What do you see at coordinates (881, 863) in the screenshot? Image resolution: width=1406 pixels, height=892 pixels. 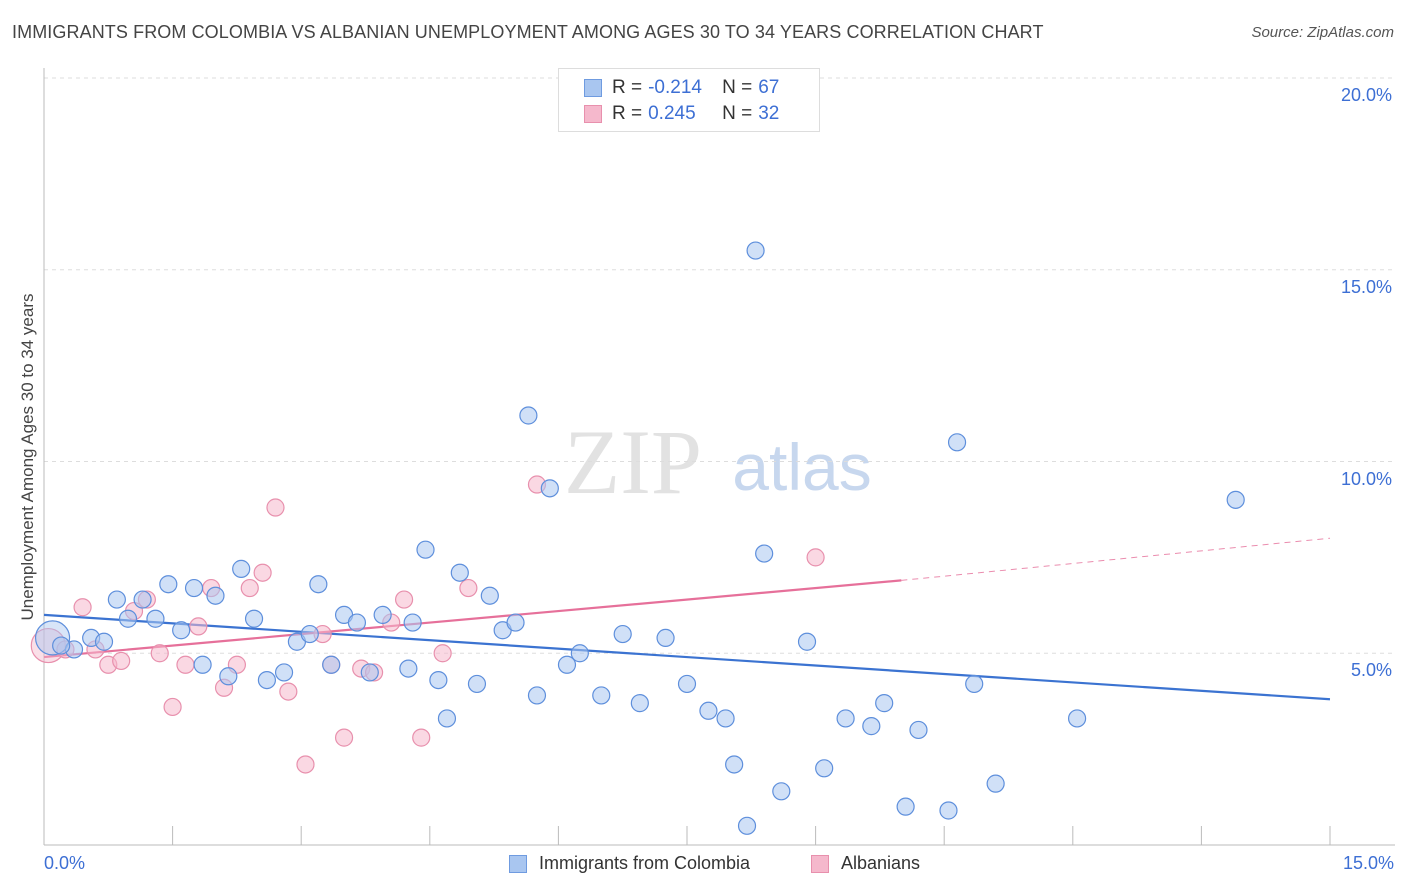 I see `legend-label: Albanians` at bounding box center [881, 863].